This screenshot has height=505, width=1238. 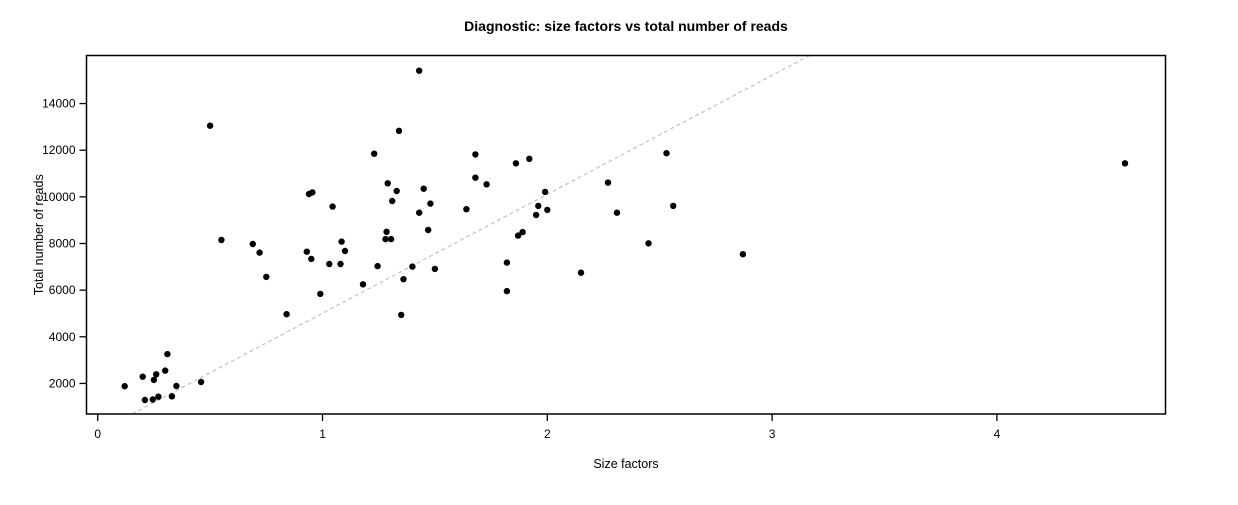 I want to click on x-axis: 0 1 2 3 4, so click(x=547, y=427).